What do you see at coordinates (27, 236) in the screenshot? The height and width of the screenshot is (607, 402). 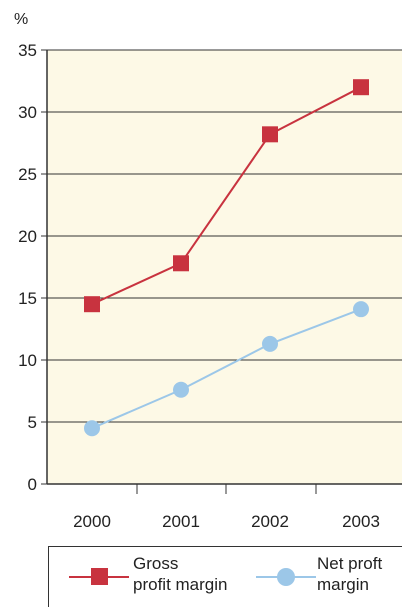 I see `y-tick-label: 20` at bounding box center [27, 236].